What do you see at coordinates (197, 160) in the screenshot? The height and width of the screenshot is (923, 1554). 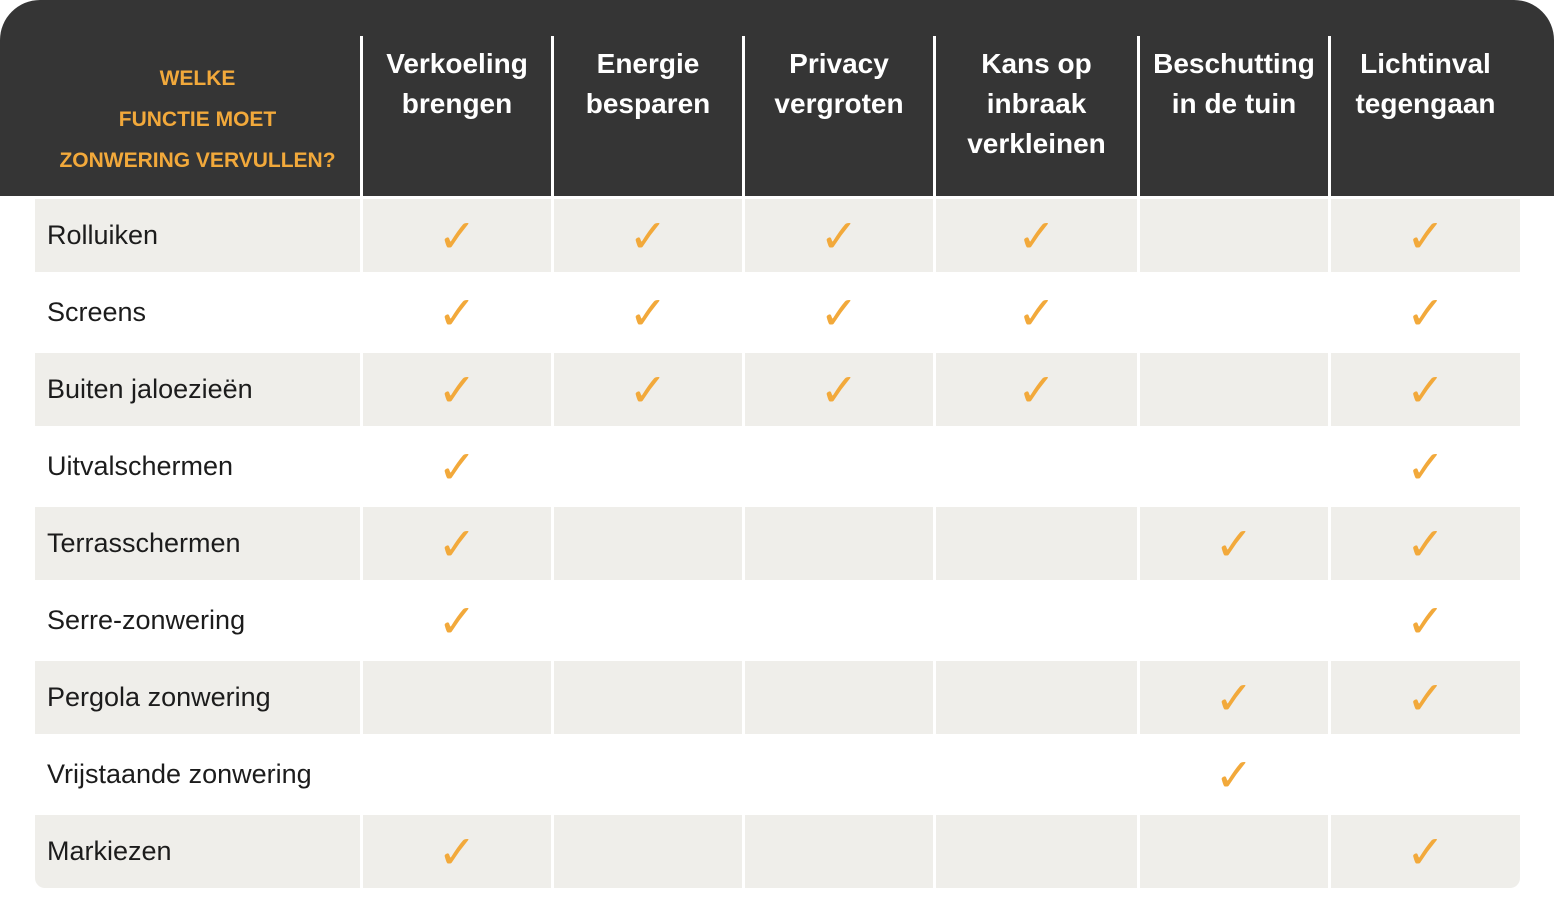 I see `corner-heading-line: ZONWERING VERVULLEN?` at bounding box center [197, 160].